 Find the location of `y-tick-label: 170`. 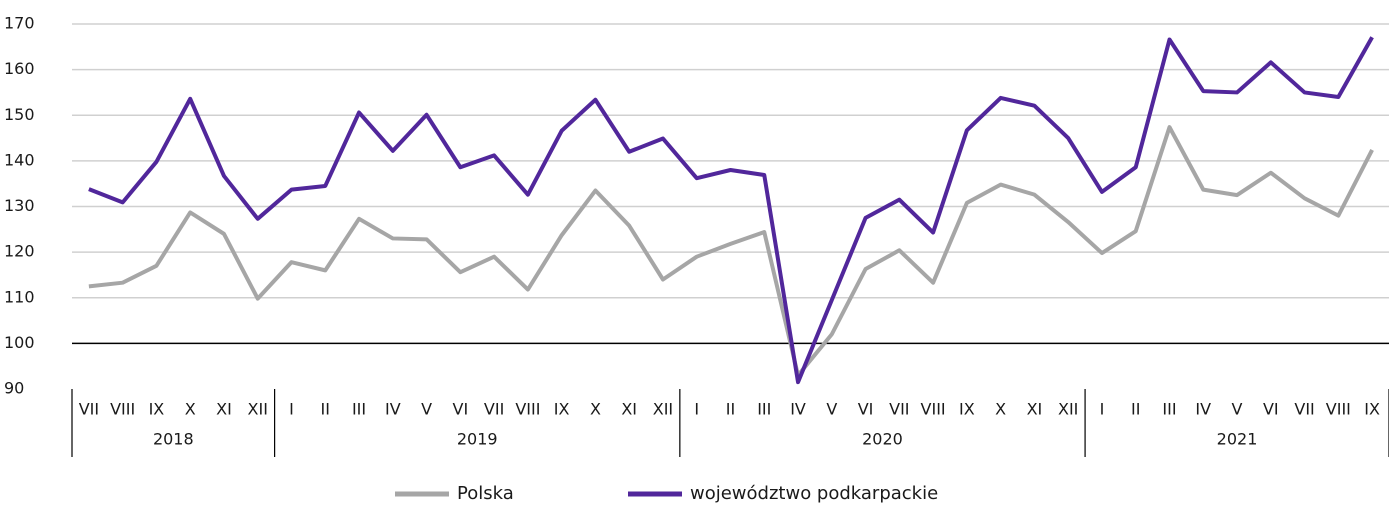

y-tick-label: 170 is located at coordinates (19, 23).